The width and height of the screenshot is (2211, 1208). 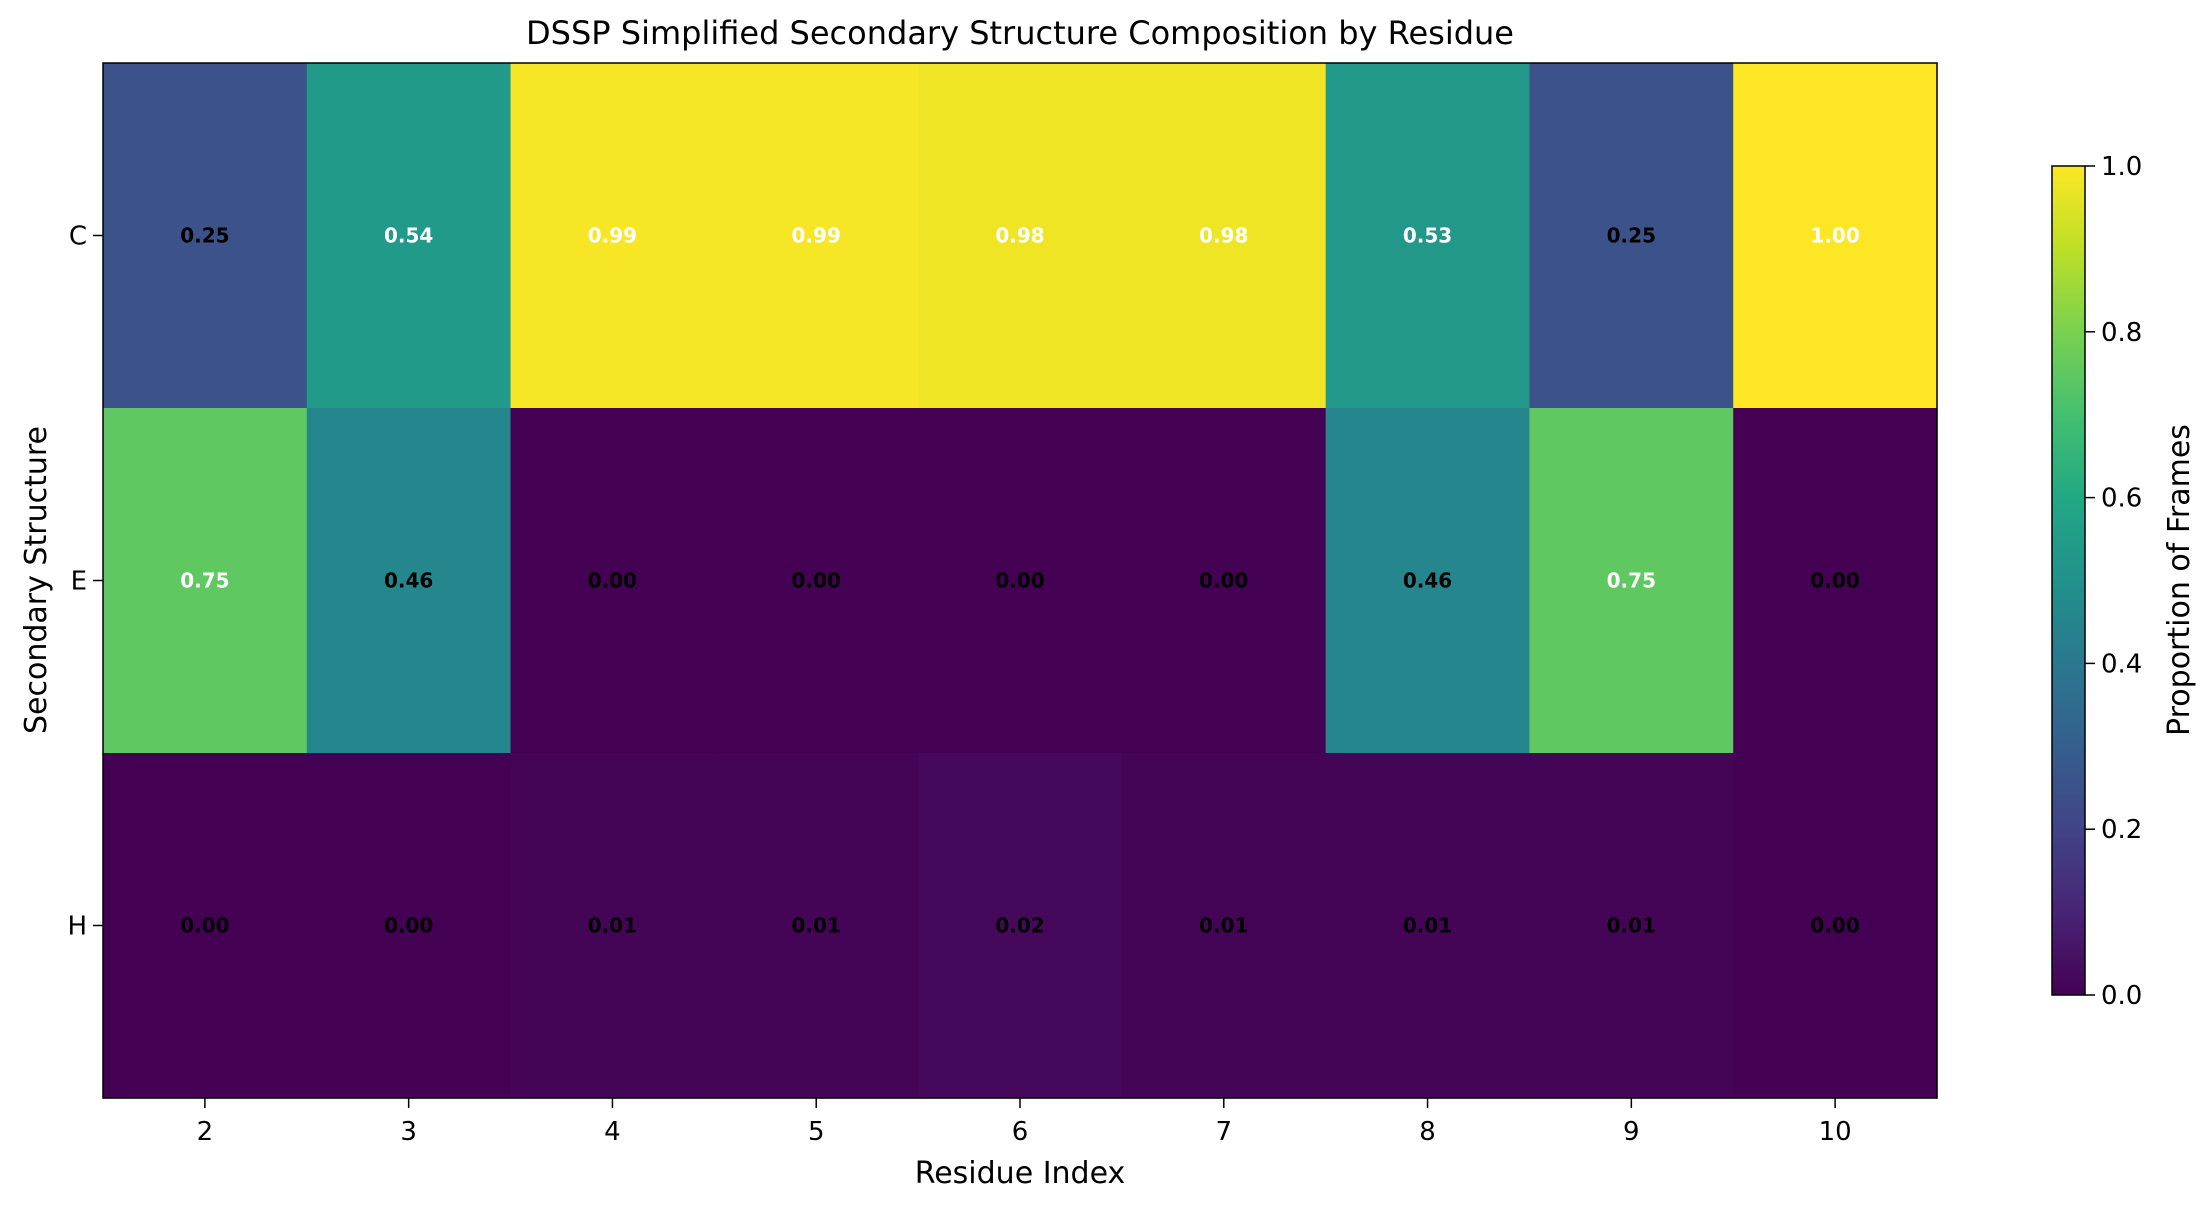 What do you see at coordinates (1631, 1132) in the screenshot?
I see `x-tick-label: 9` at bounding box center [1631, 1132].